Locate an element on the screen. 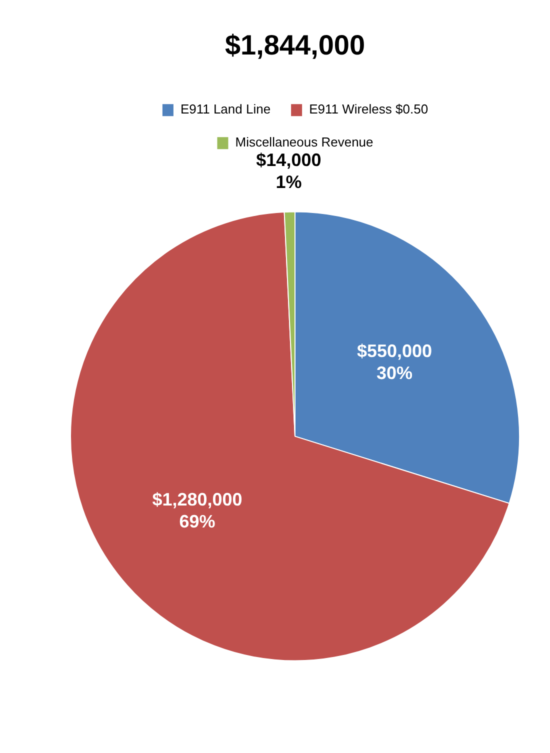 Image resolution: width=550 pixels, height=753 pixels. data-label: $14,000 1% is located at coordinates (289, 171).